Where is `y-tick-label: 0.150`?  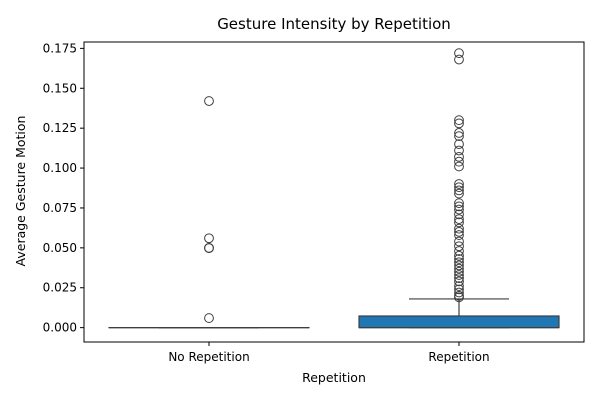
y-tick-label: 0.150 is located at coordinates (60, 88).